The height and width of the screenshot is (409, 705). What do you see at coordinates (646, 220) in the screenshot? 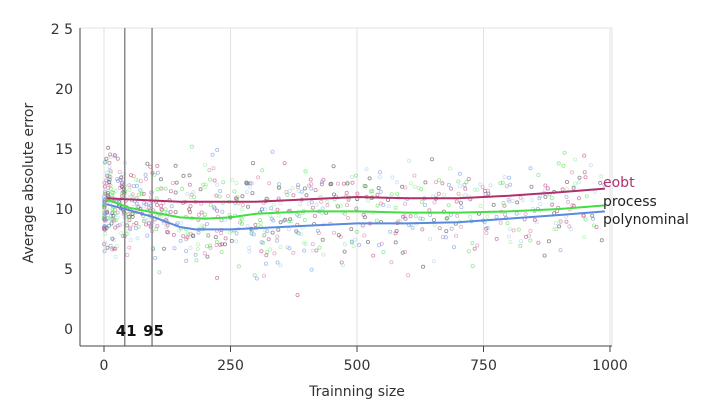
I see `series-label-polynominal: polynominal` at bounding box center [646, 220].